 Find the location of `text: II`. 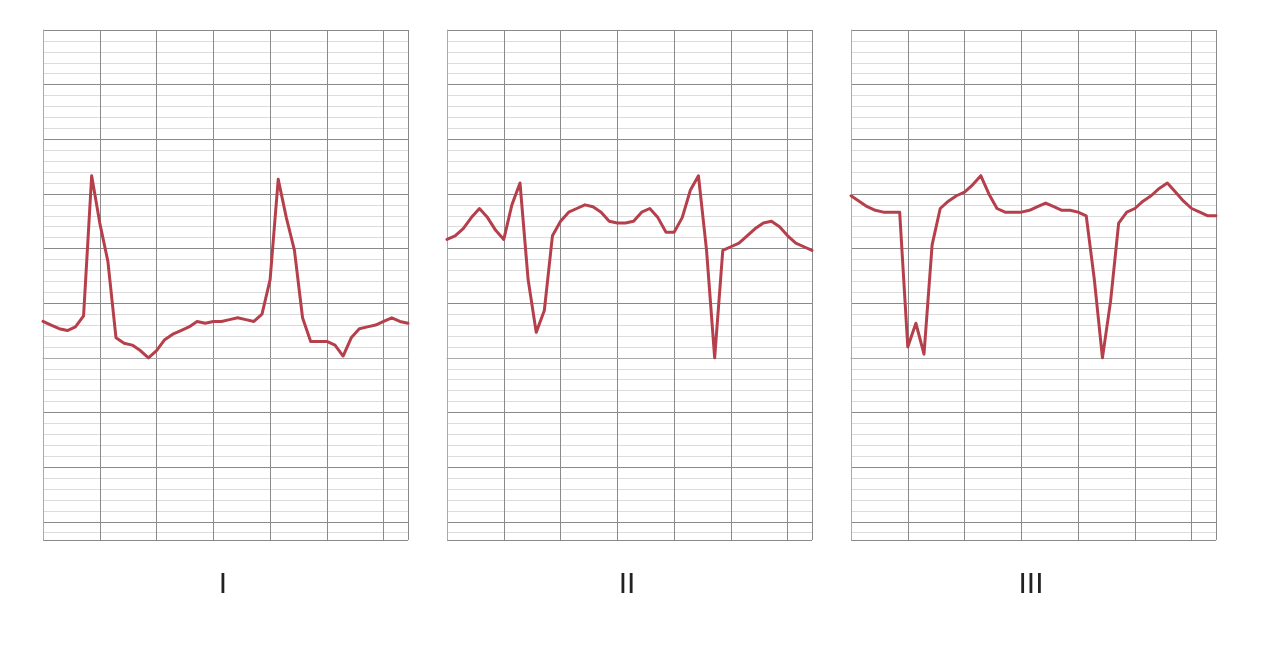

text: II is located at coordinates (627, 582).